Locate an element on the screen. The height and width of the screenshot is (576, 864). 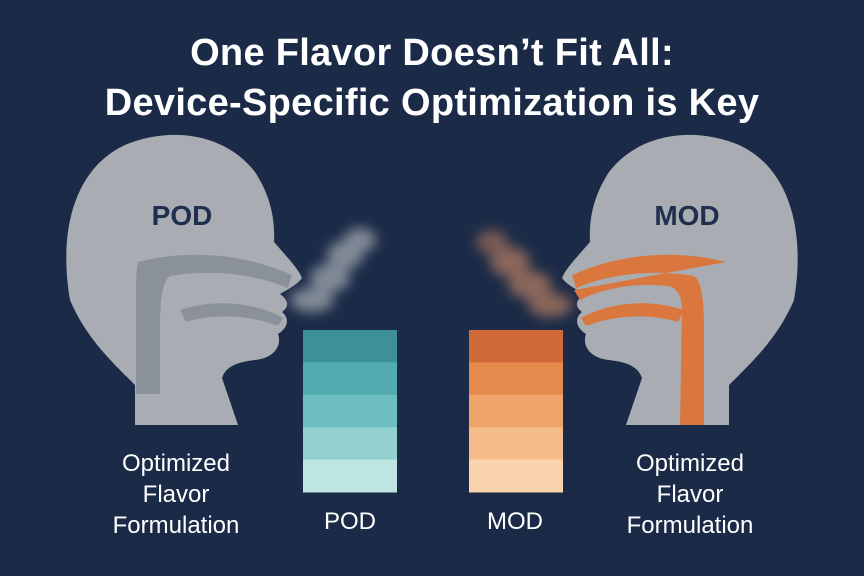
left-head-profile is located at coordinates (184, 280).